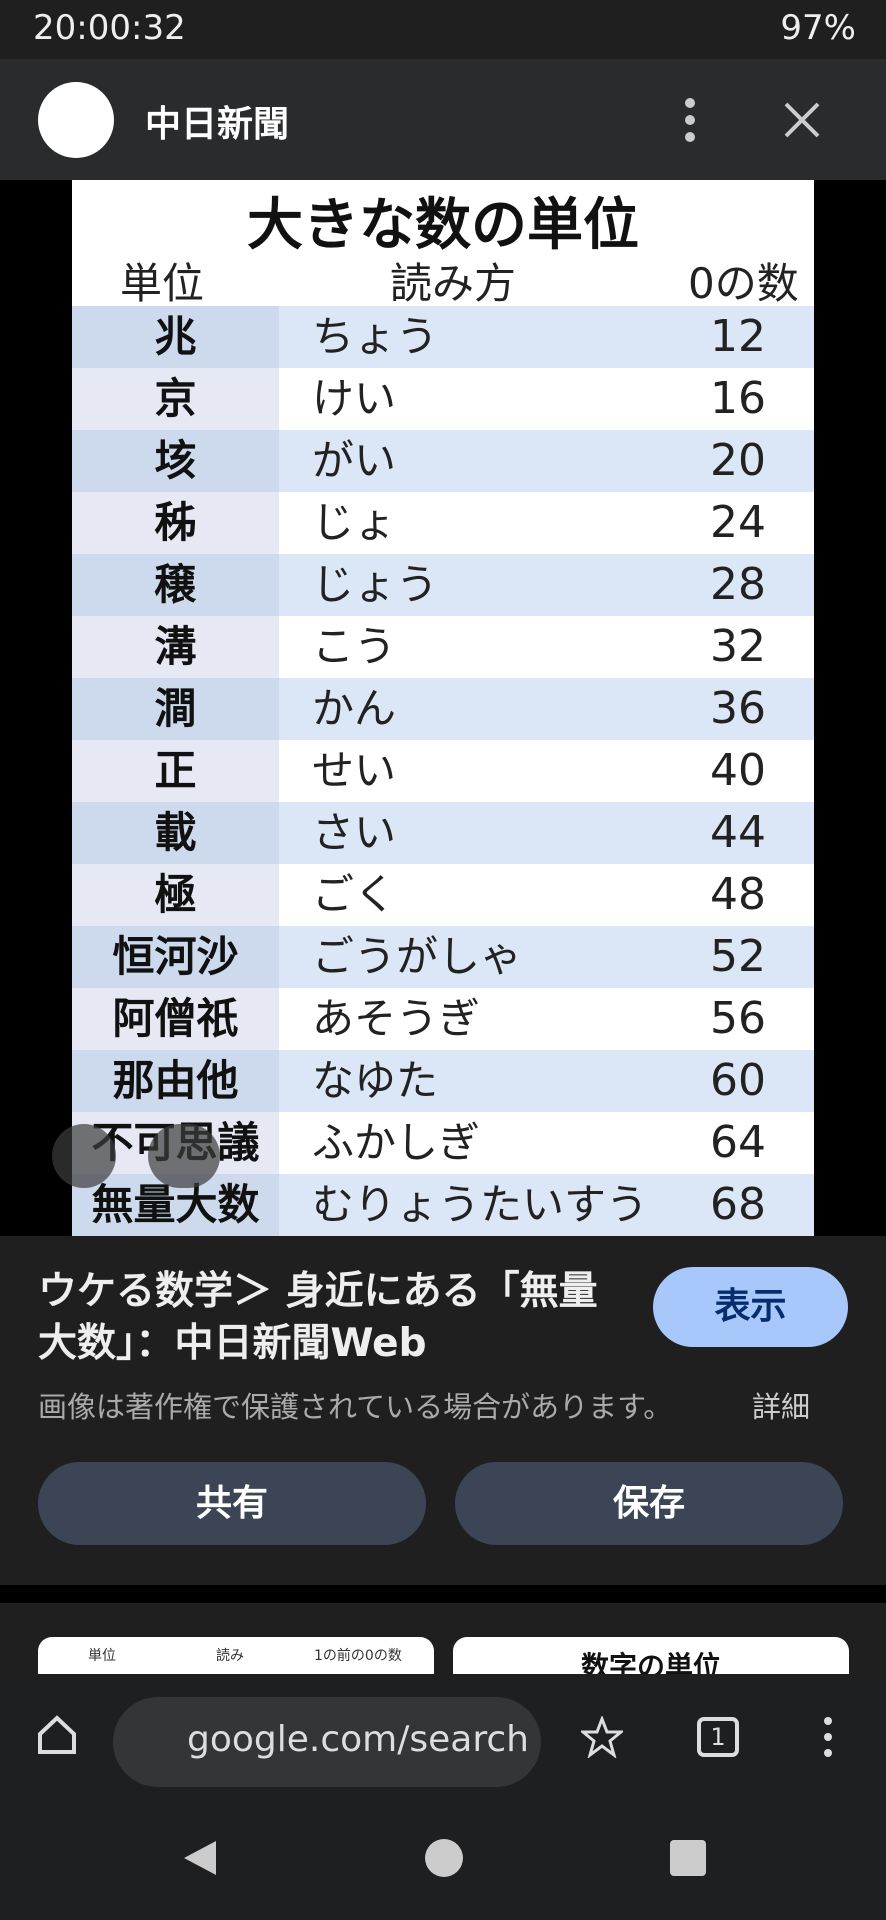  I want to click on recents-button, so click(688, 1858).